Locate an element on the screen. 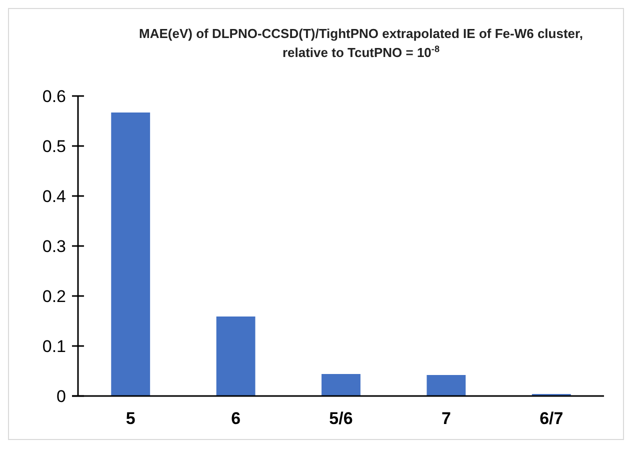  y-tick-label: 0.2 is located at coordinates (54, 296).